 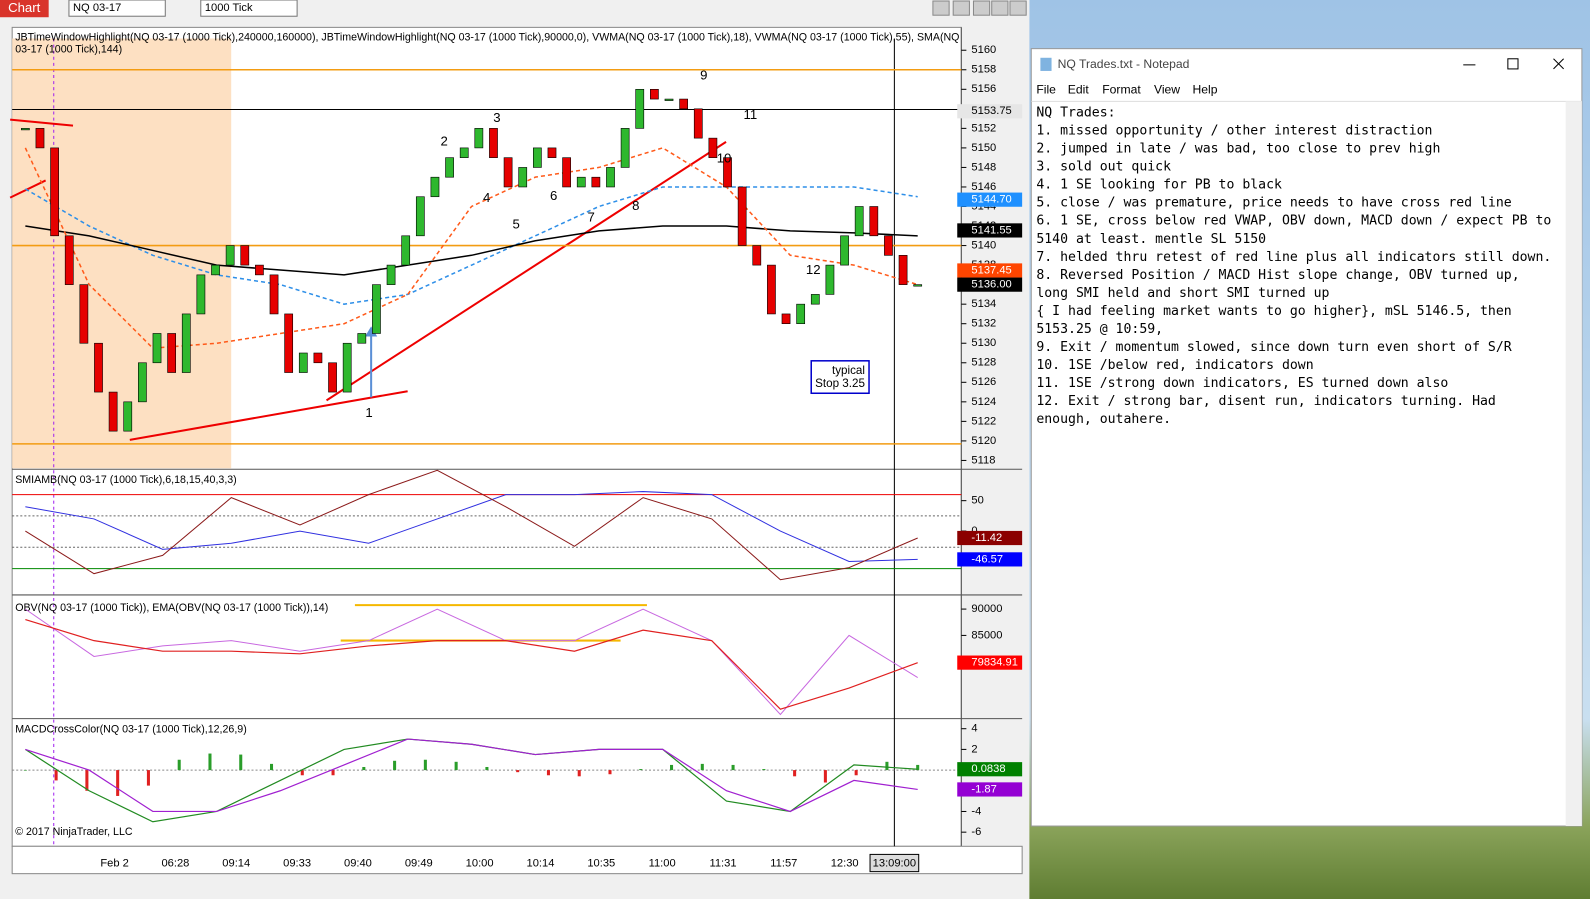 I want to click on x-tick-label: 06:28, so click(x=175, y=863).